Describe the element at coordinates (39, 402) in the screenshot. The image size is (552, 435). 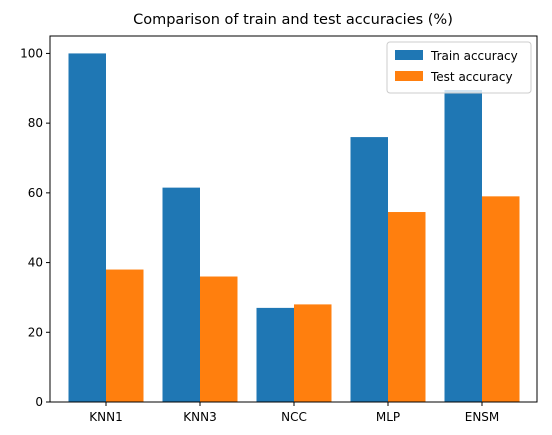
I see `y-tick-label: 0` at that location.